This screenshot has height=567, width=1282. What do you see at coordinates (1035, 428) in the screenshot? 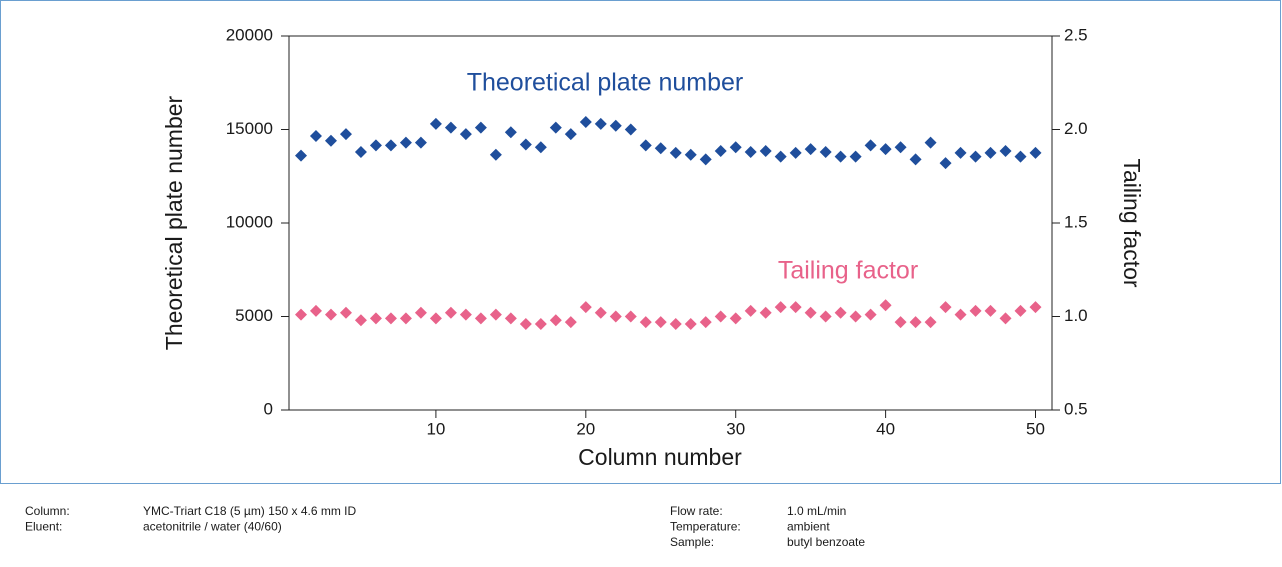
I see `x-tick-label: 50` at bounding box center [1035, 428].